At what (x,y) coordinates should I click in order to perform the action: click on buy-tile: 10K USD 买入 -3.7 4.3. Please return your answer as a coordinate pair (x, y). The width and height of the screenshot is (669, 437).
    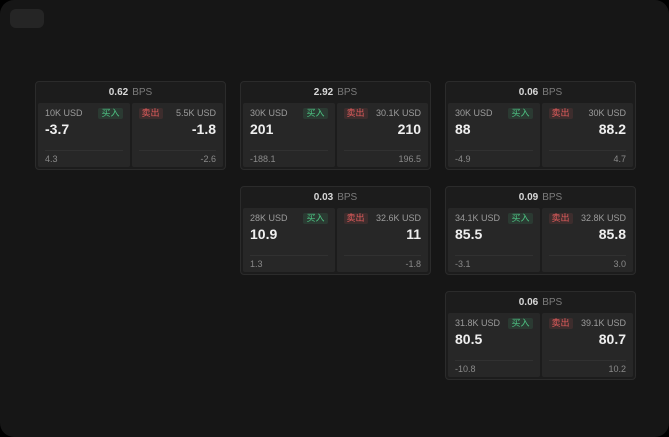
    Looking at the image, I should click on (84, 135).